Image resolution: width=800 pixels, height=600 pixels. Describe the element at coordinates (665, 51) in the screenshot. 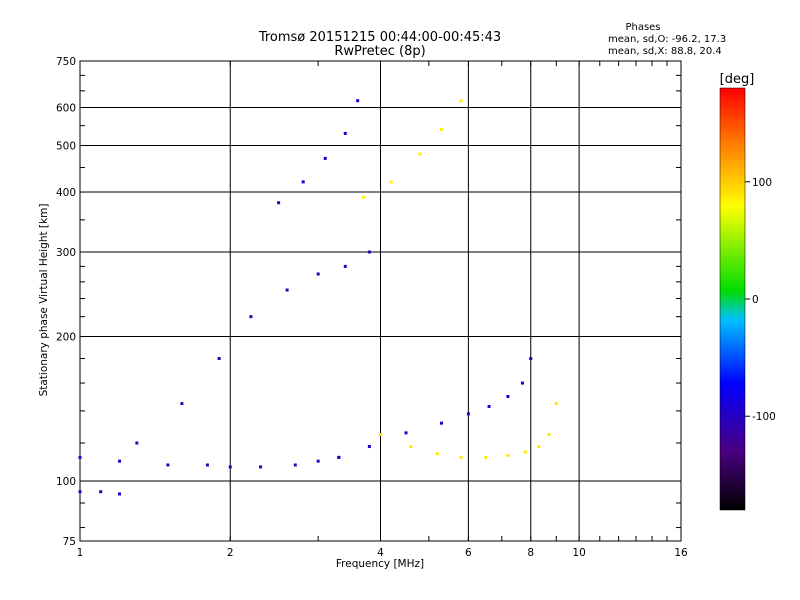

I see `stats-line-x: mean, sd,X: 88.8, 20.4` at that location.